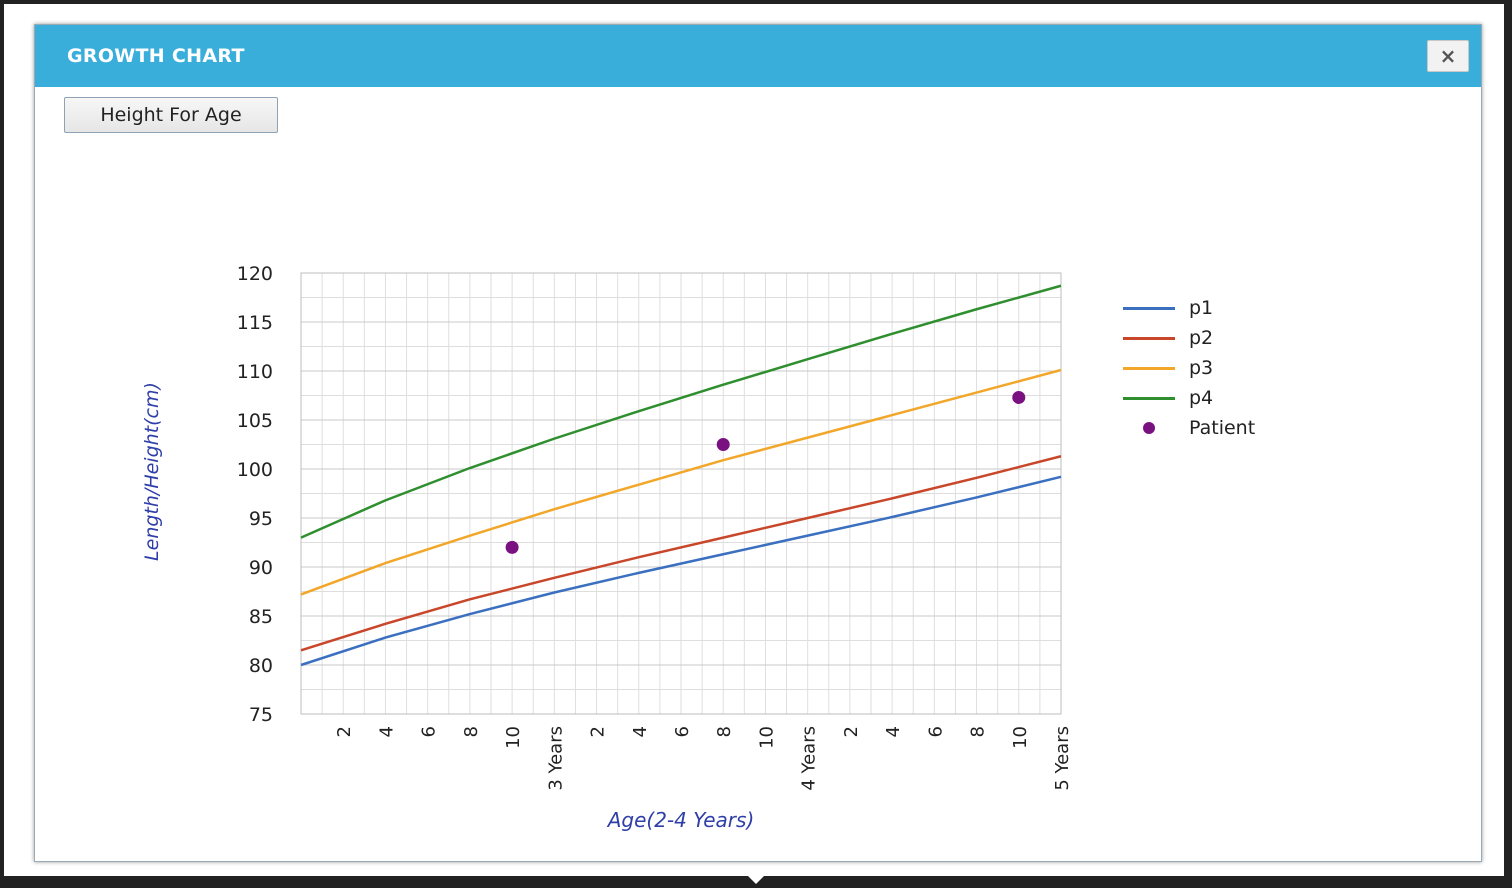 The height and width of the screenshot is (888, 1512). What do you see at coordinates (1223, 398) in the screenshot?
I see `legend-item: p4` at bounding box center [1223, 398].